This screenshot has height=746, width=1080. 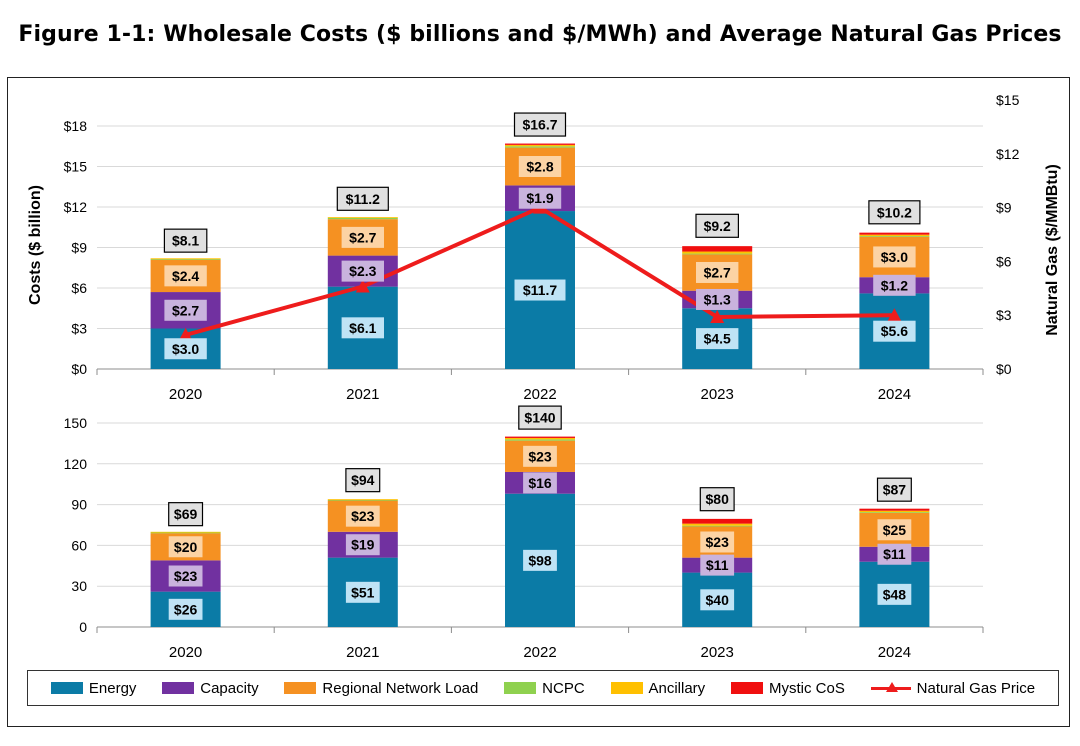 I want to click on bar-bottom-ncpc-2024, so click(x=894, y=512).